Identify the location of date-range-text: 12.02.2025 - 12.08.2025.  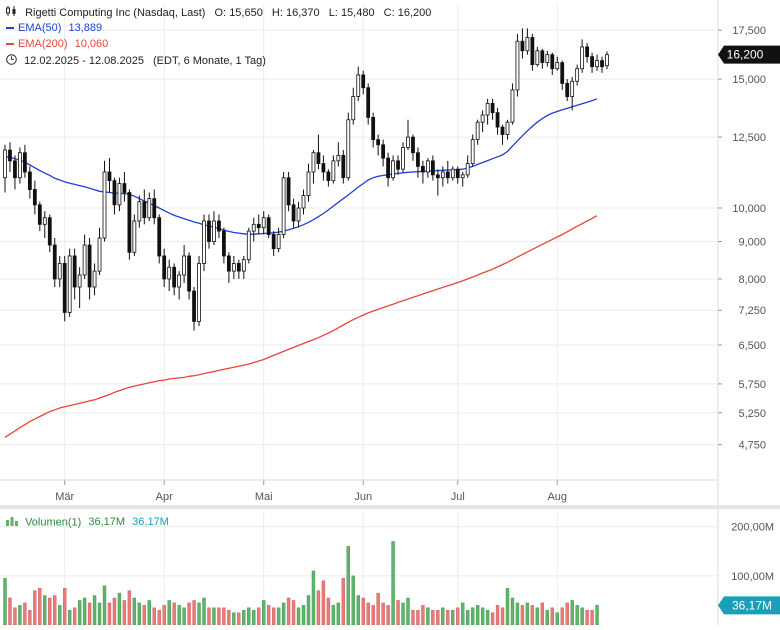
(84, 60).